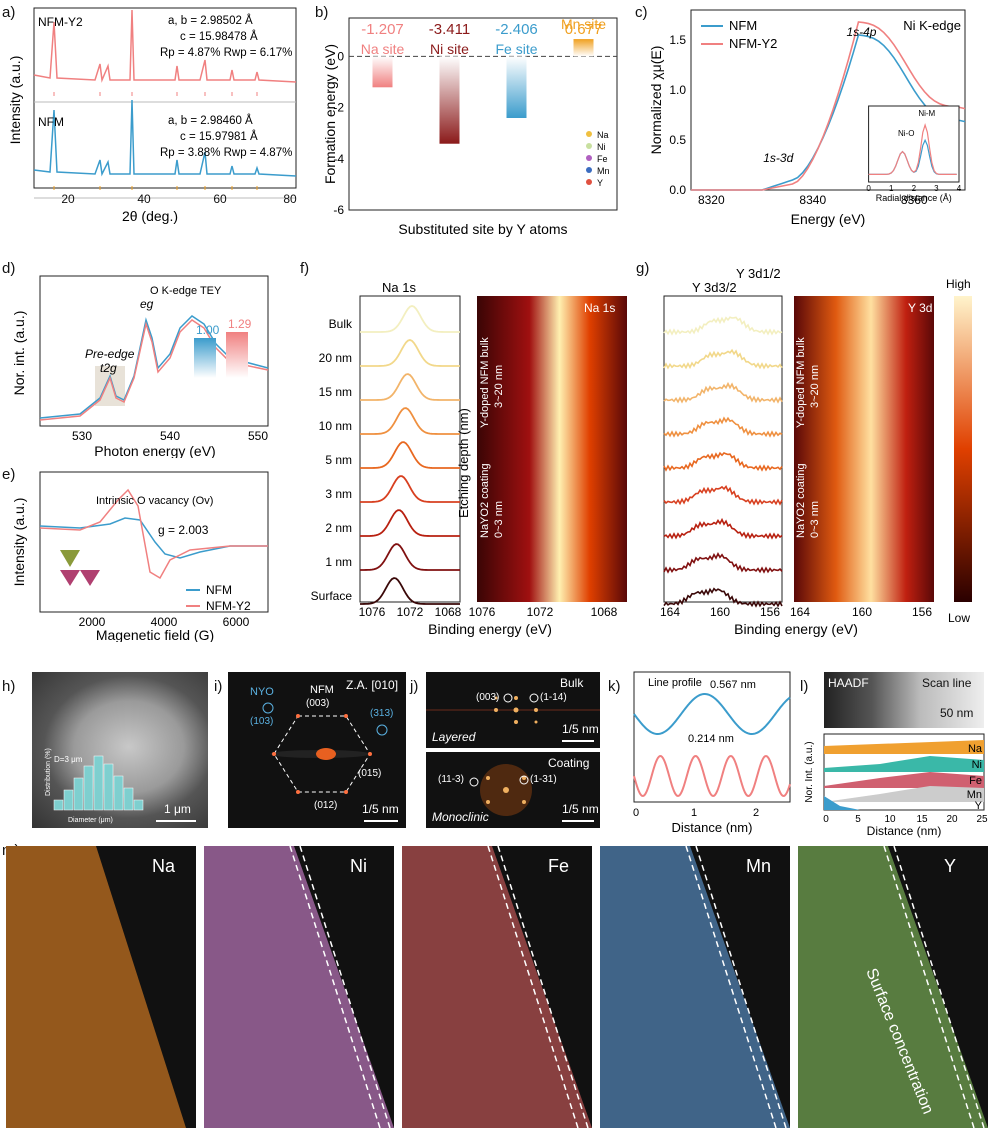  What do you see at coordinates (164, 866) in the screenshot?
I see `map-label: Na` at bounding box center [164, 866].